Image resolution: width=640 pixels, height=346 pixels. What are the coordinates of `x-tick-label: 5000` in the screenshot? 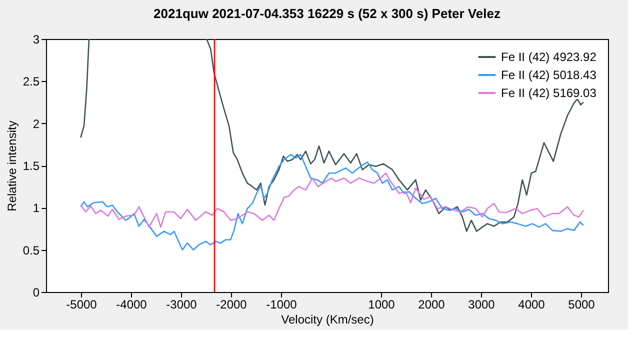 It's located at (582, 305).